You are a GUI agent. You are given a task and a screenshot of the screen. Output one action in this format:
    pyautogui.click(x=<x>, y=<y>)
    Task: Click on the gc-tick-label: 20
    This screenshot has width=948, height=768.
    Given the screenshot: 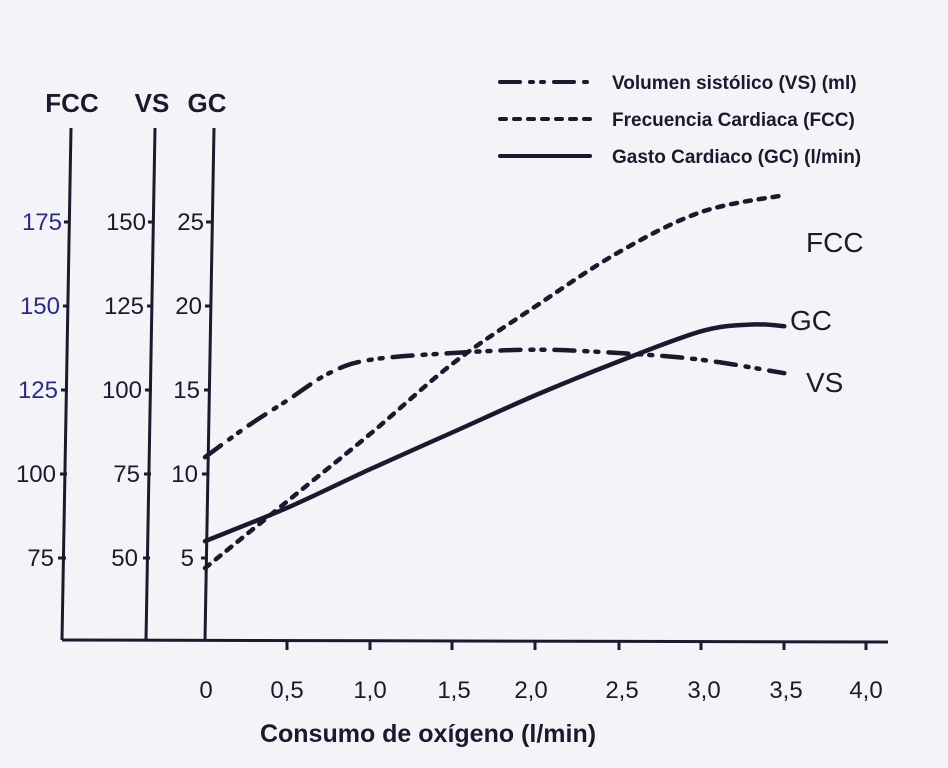 What is the action you would take?
    pyautogui.click(x=188, y=306)
    